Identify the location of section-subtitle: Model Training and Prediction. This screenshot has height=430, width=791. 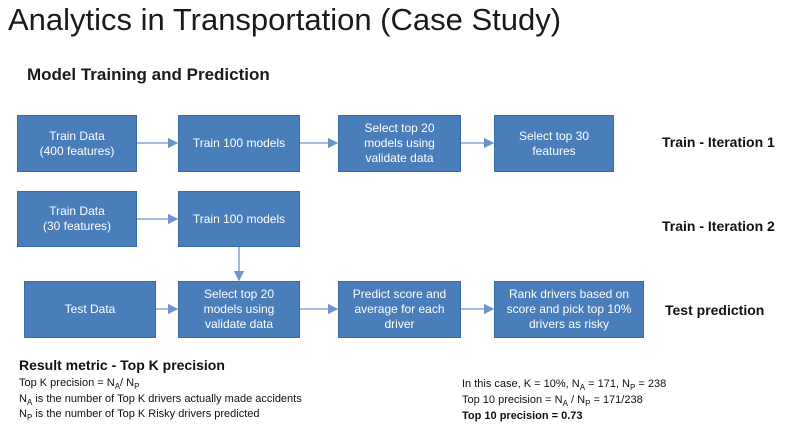
(148, 74).